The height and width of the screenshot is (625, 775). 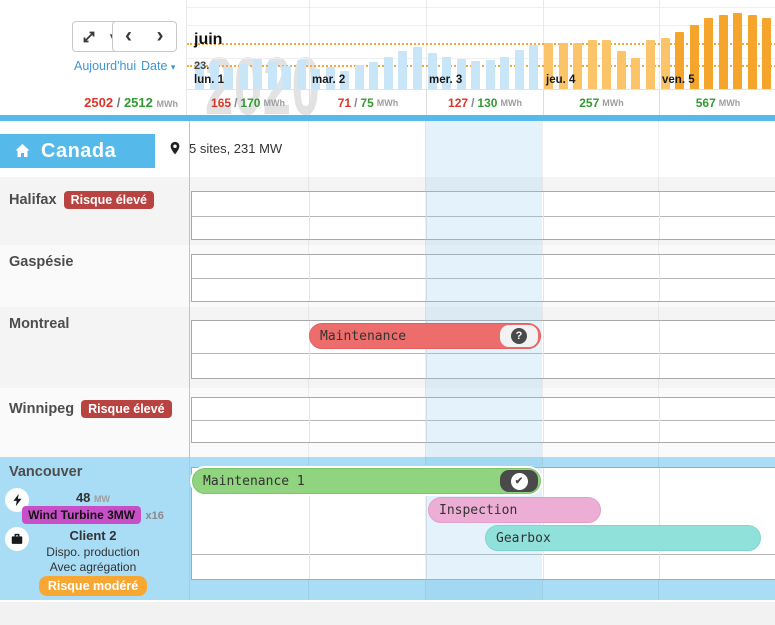 I want to click on site-label-halifax: Halifax Risque élevé, so click(x=81, y=200).